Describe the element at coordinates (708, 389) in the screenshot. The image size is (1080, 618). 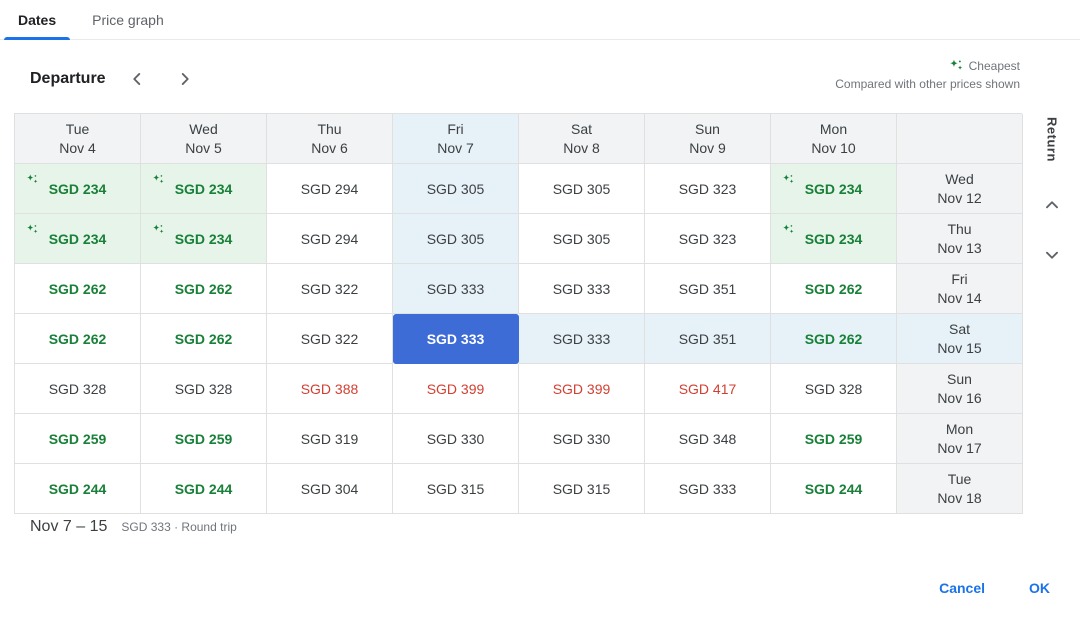
I see `price-cell: SGD 417` at that location.